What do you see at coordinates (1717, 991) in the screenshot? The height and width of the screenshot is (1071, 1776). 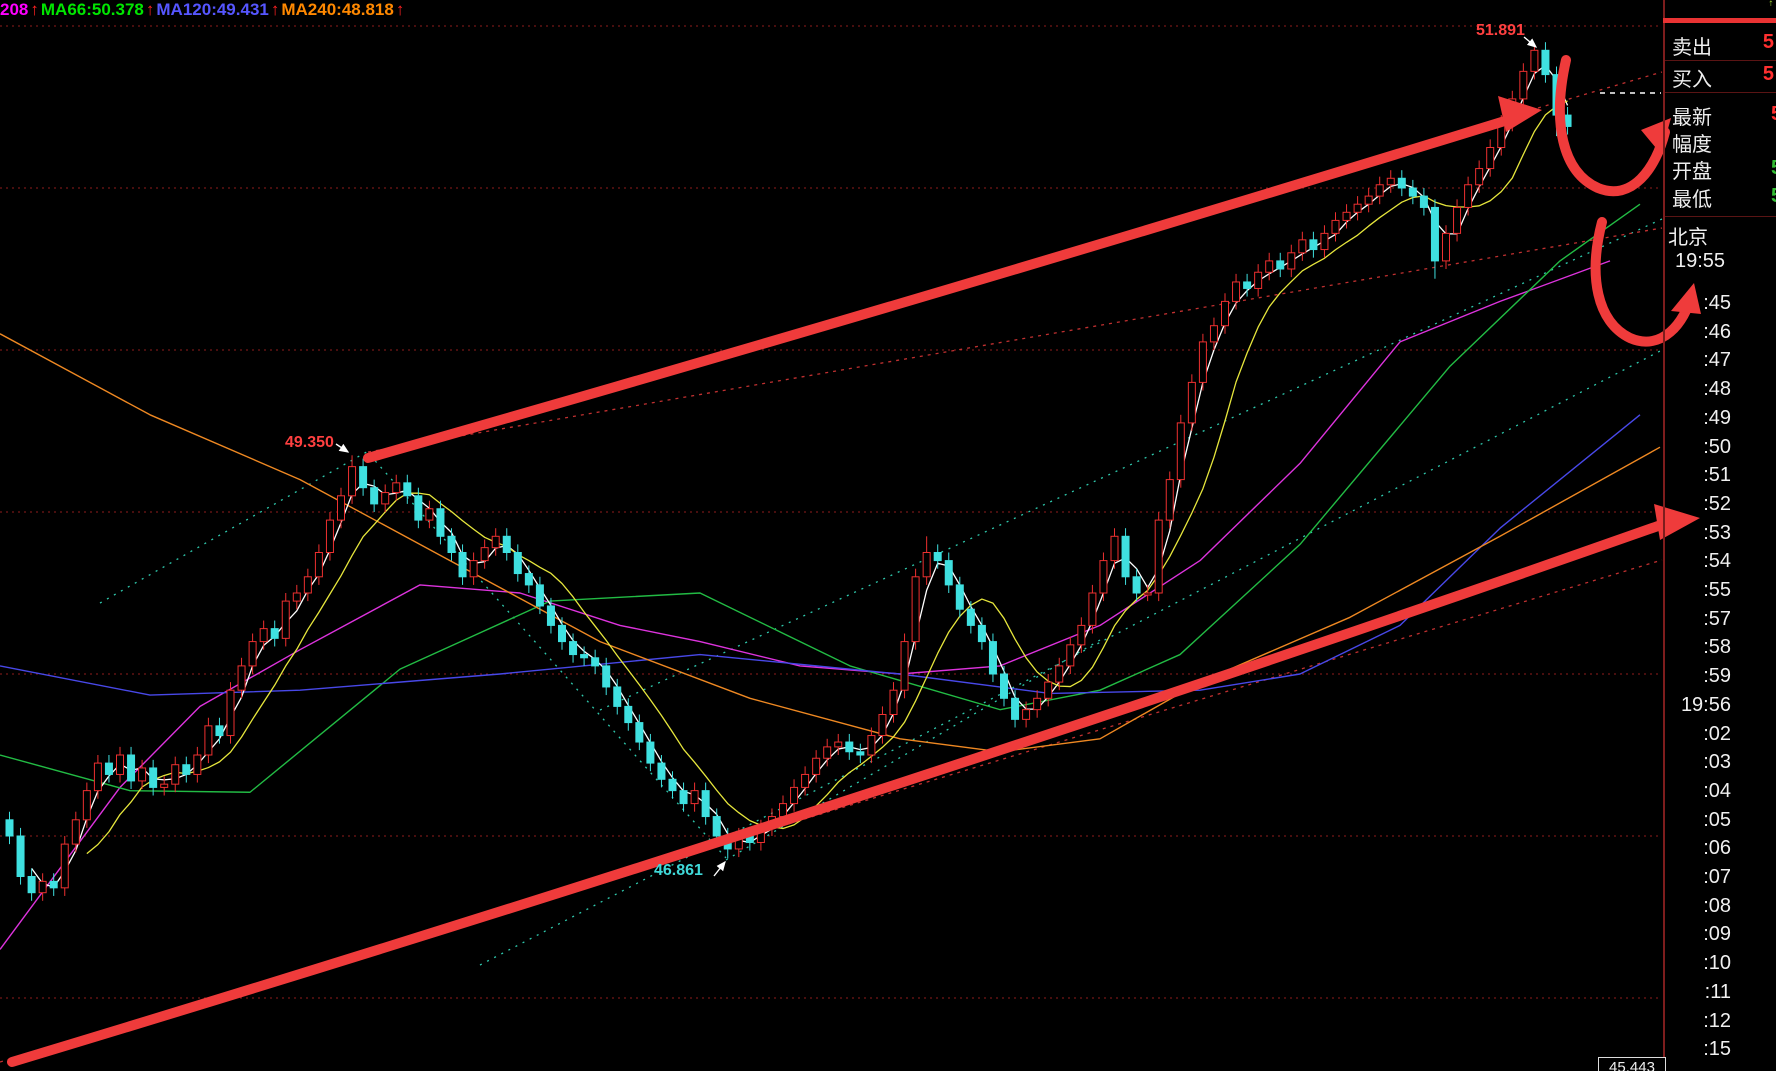 I see `tick-time: :11` at bounding box center [1717, 991].